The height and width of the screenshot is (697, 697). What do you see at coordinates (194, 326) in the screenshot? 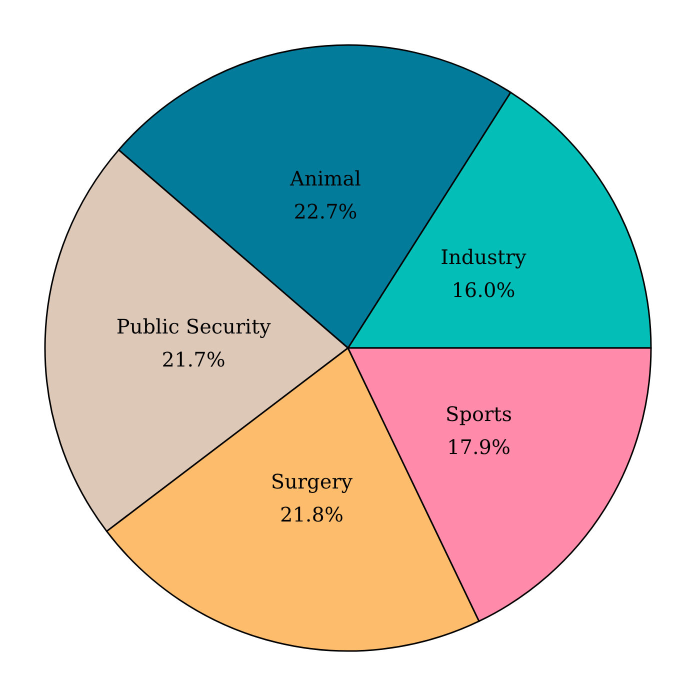
I see `slice-label: Public Security` at bounding box center [194, 326].